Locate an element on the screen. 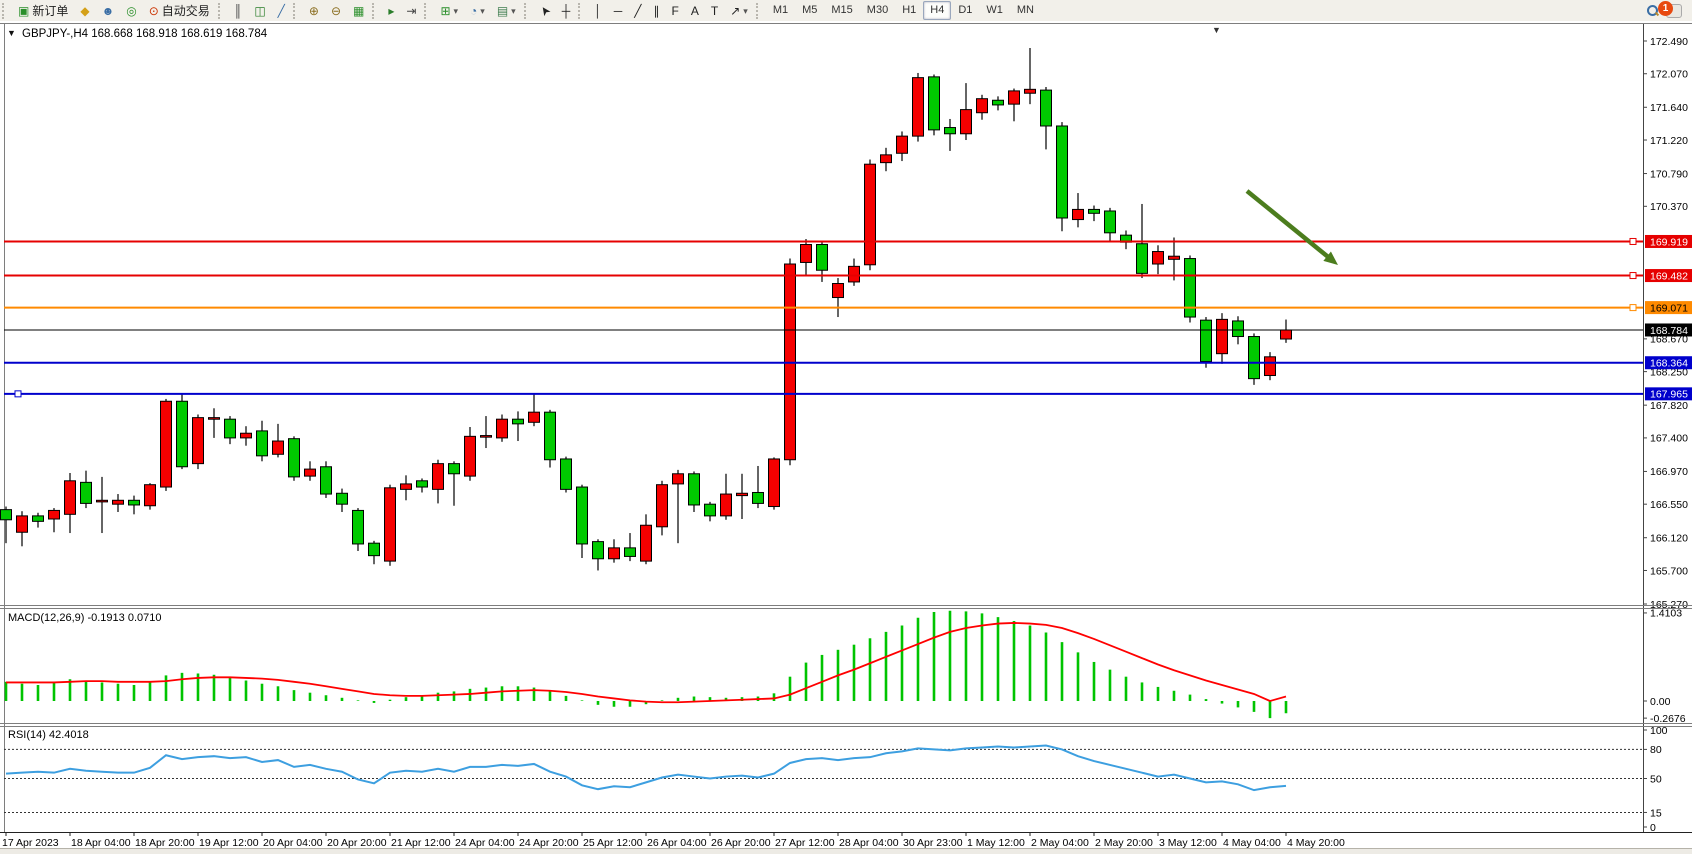 The height and width of the screenshot is (854, 1692). indicators-button: ⊞ ▾ is located at coordinates (449, 10).